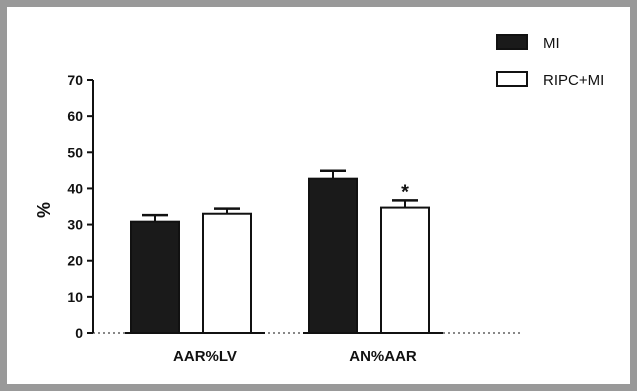 The image size is (637, 391). What do you see at coordinates (75, 188) in the screenshot?
I see `y-tick-label: 40` at bounding box center [75, 188].